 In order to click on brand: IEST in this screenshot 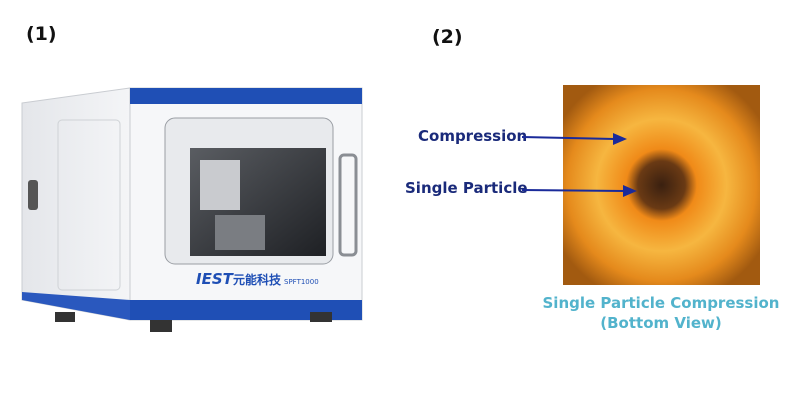, I will do `click(215, 279)`.